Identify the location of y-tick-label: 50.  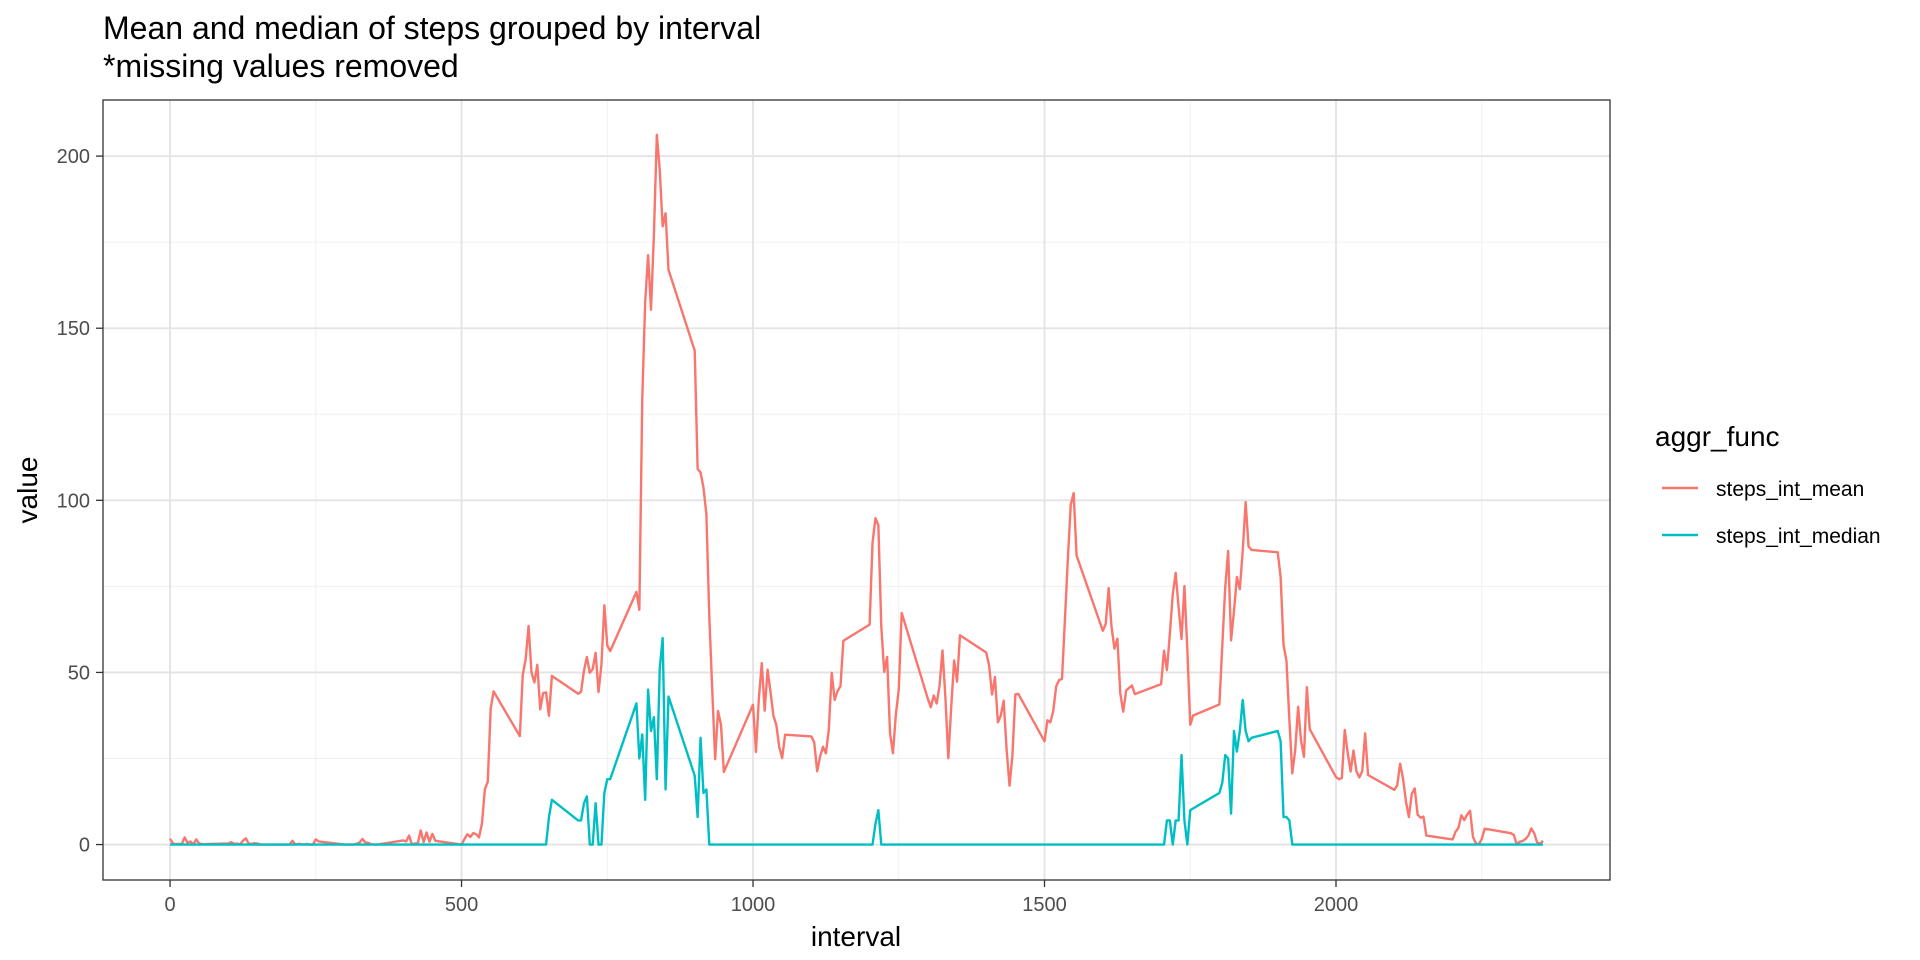
(79, 673).